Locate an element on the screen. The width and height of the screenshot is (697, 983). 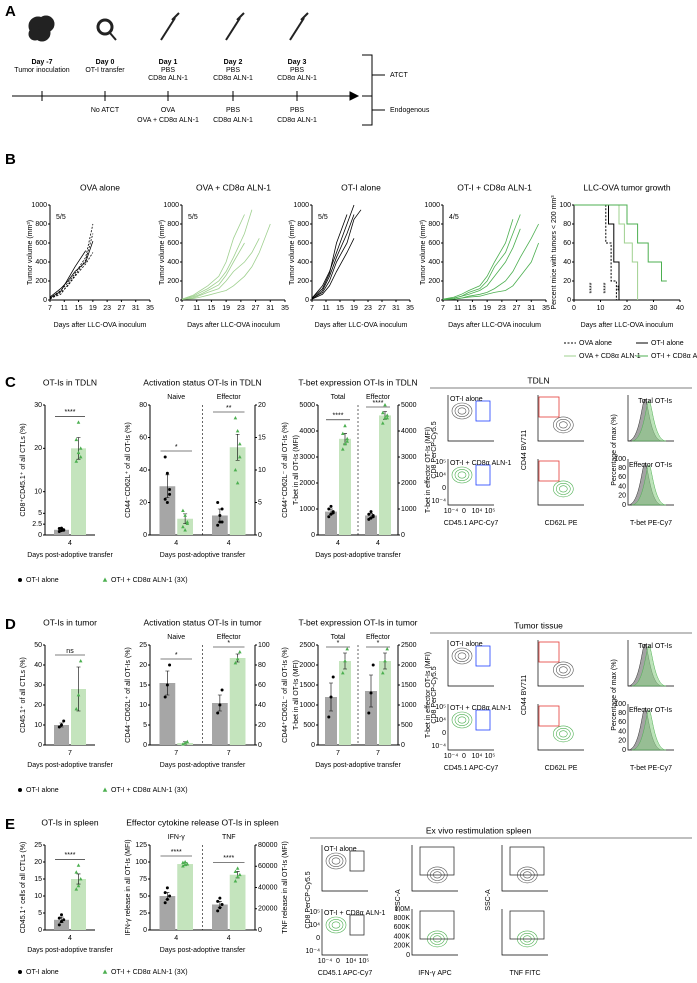
endogenous-label: No ATCT is located at coordinates (105, 110).